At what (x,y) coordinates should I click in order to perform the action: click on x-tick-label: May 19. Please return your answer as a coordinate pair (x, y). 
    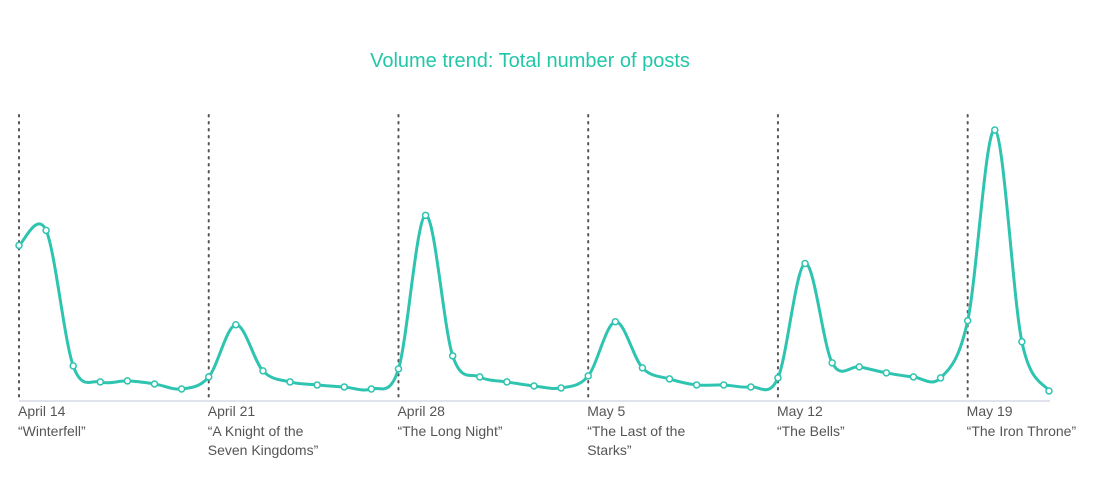
    Looking at the image, I should click on (989, 411).